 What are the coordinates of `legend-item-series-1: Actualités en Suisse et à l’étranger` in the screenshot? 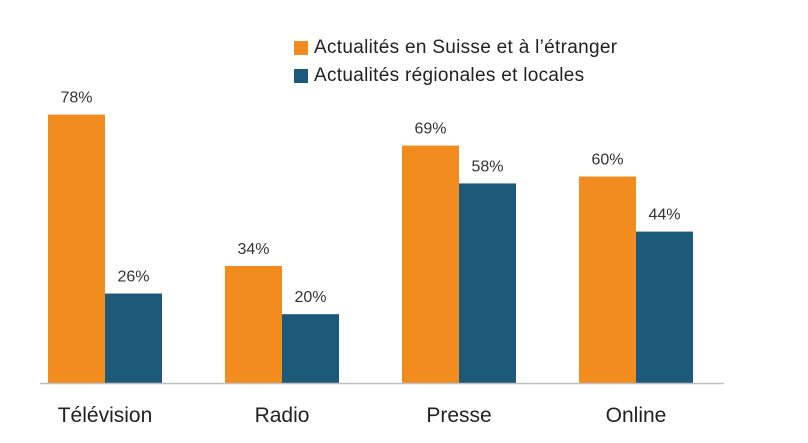 It's located at (455, 48).